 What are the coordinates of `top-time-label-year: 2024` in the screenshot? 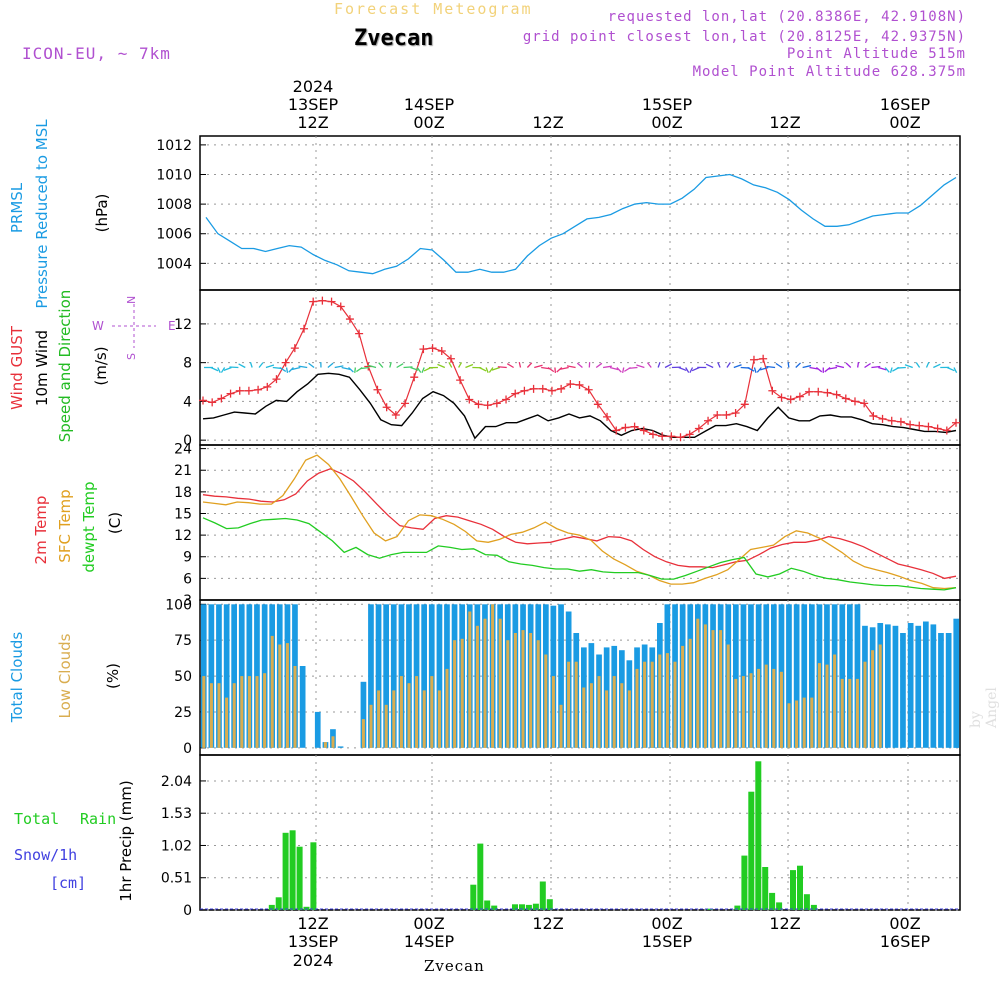 It's located at (313, 86).